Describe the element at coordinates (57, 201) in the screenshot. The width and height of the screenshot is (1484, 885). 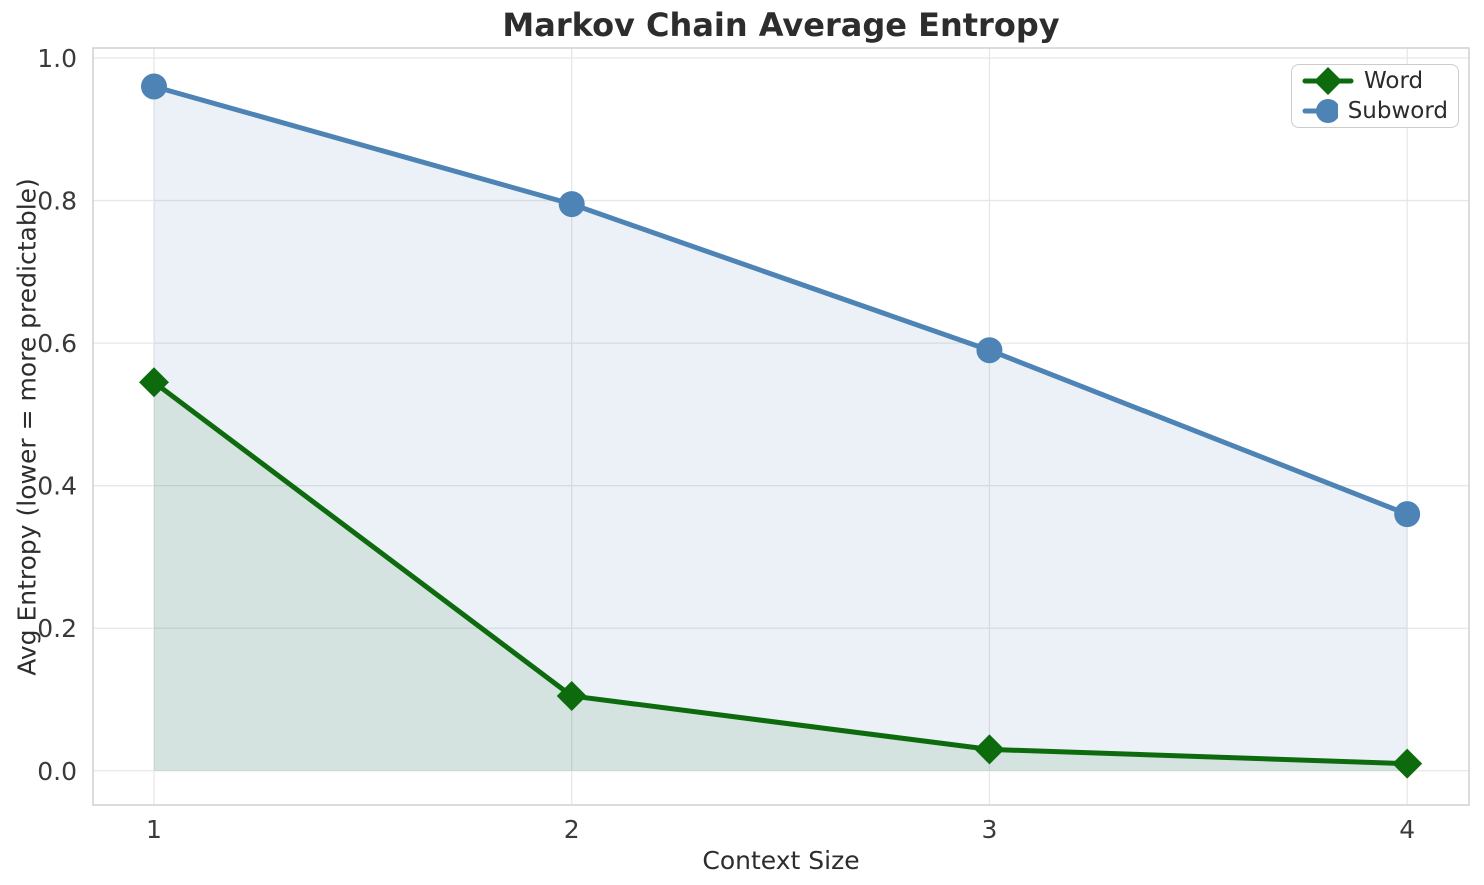
I see `y-tick-label: 0.8` at that location.